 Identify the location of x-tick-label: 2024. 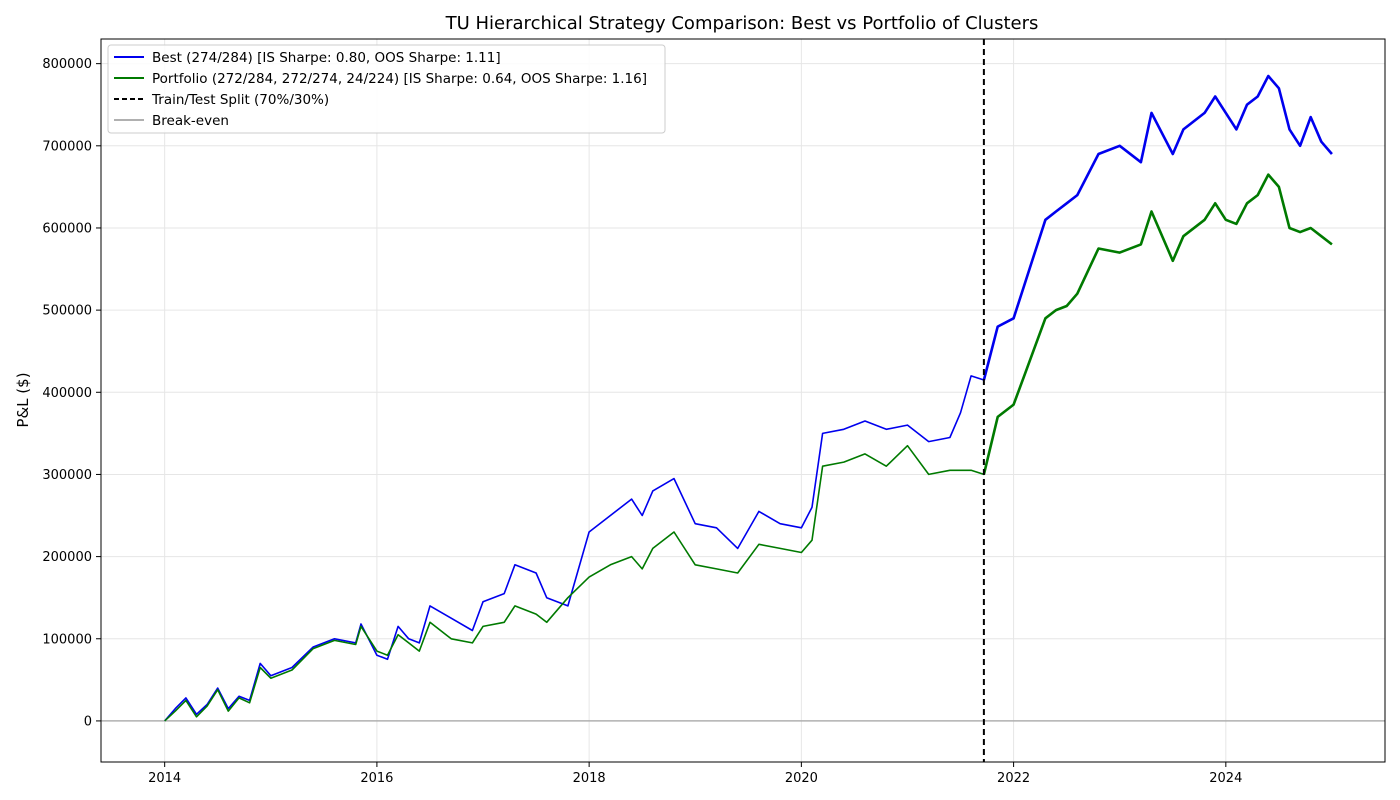
(1225, 778).